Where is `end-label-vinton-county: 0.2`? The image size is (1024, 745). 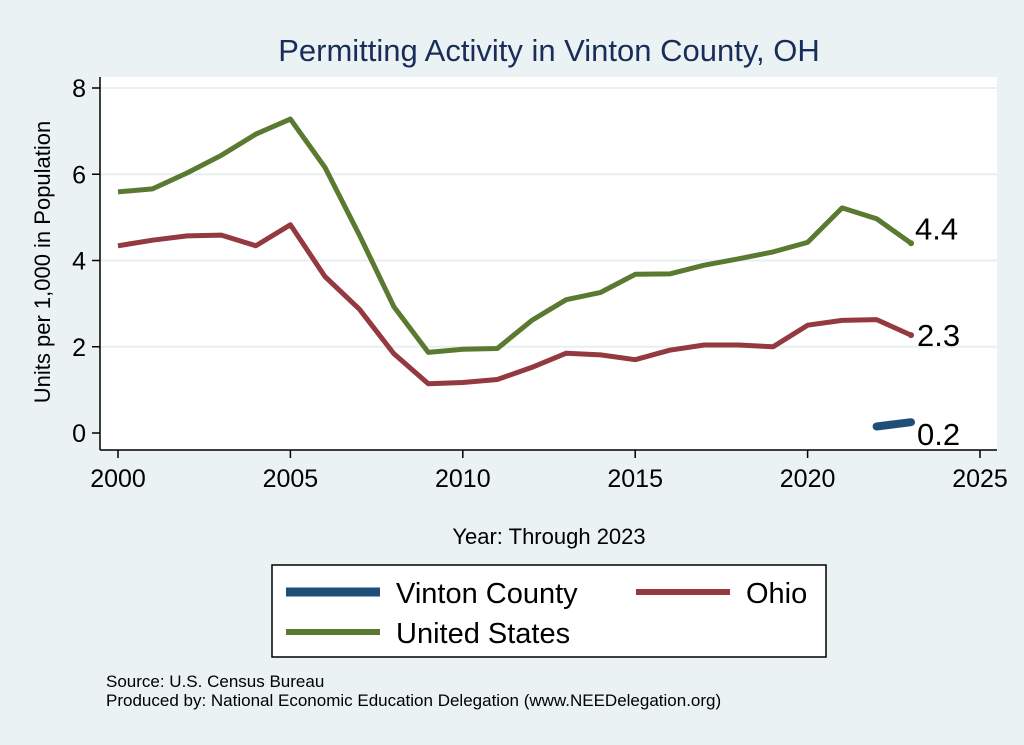
end-label-vinton-county: 0.2 is located at coordinates (938, 434).